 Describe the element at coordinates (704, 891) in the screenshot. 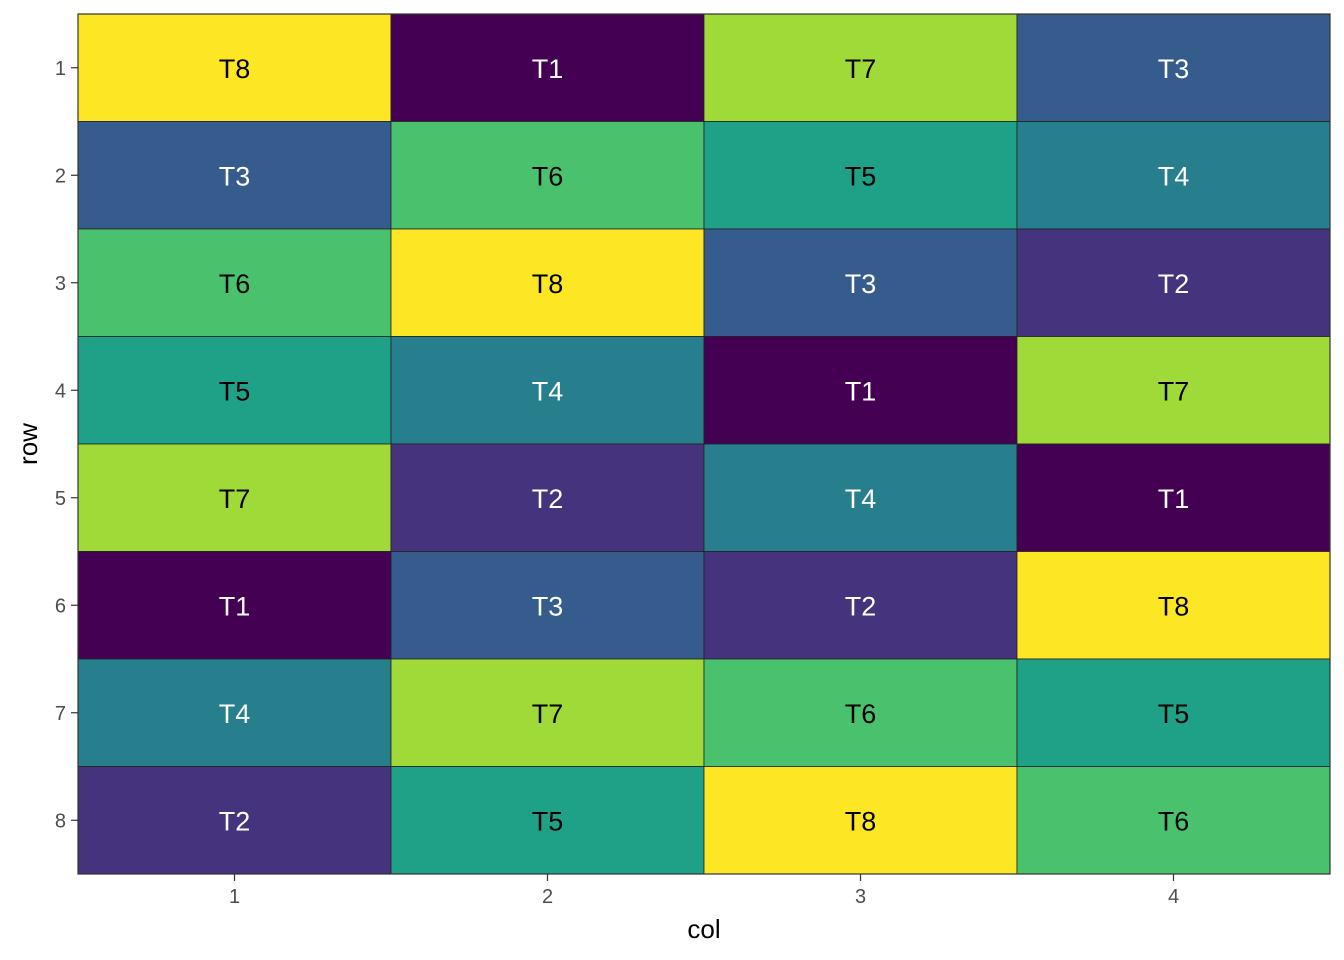

I see `x-axis: 1 2 3 4` at that location.